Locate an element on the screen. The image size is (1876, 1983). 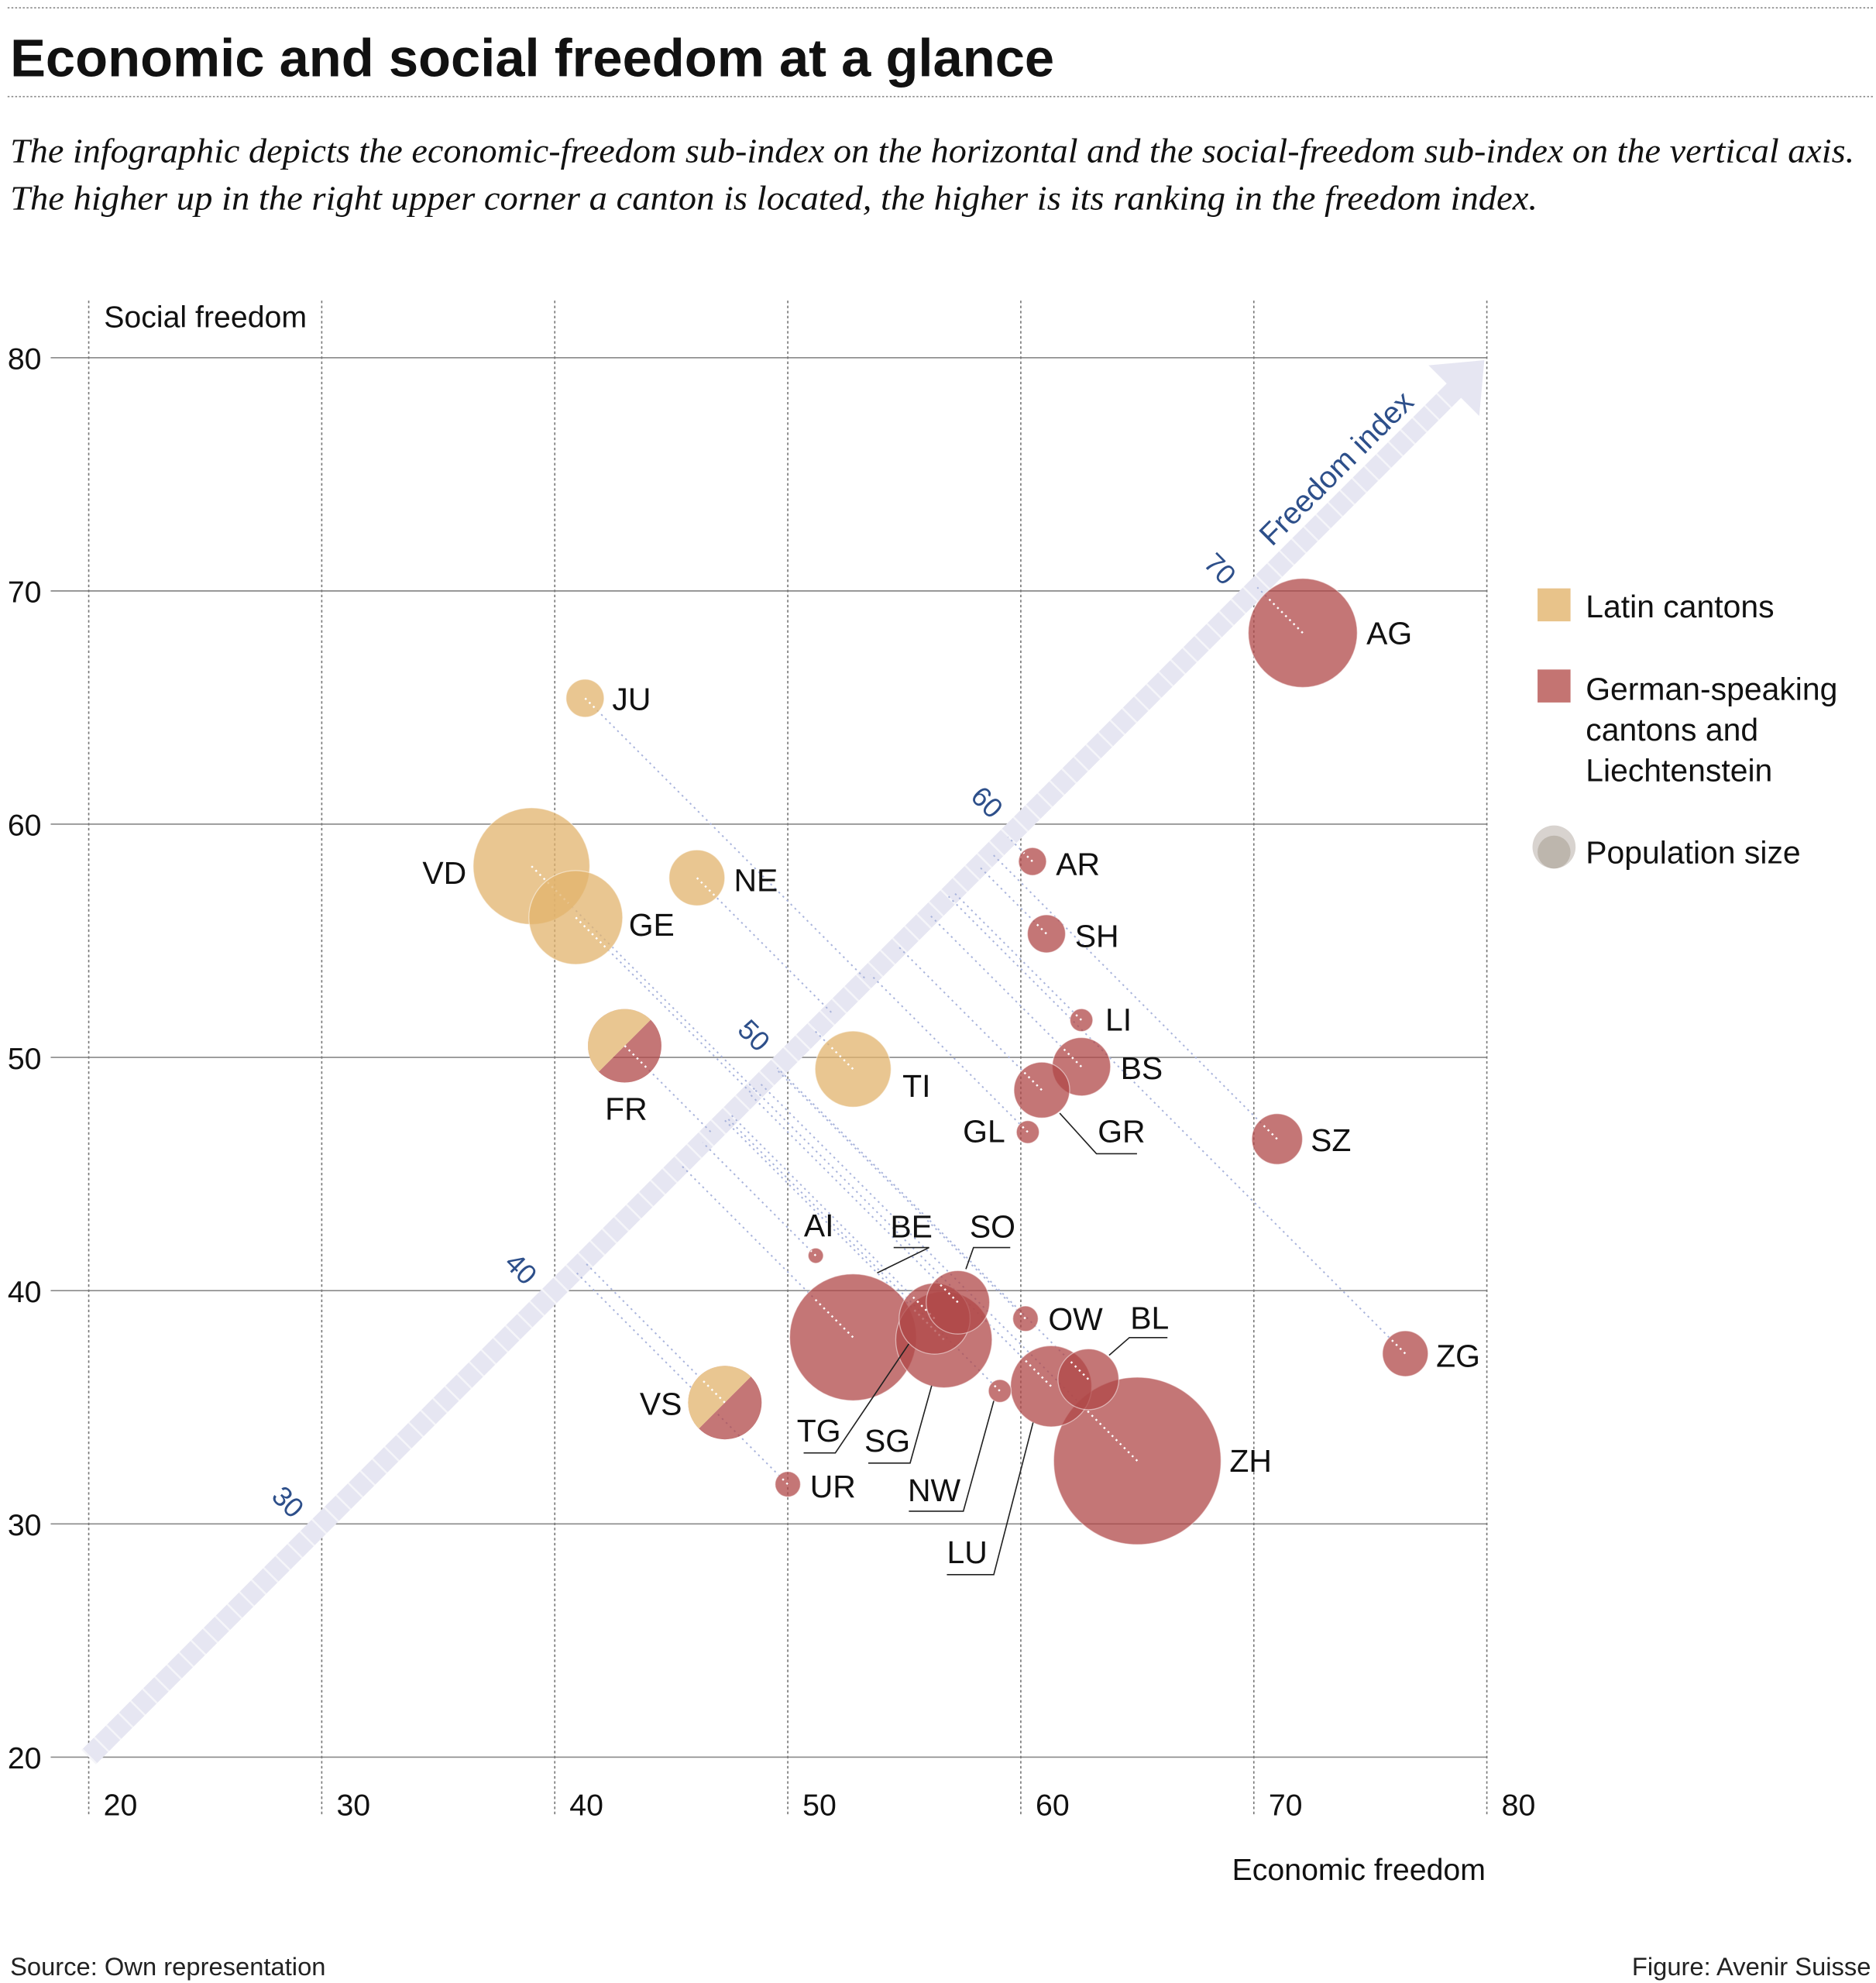
x-tick-label: 50 is located at coordinates (819, 1806).